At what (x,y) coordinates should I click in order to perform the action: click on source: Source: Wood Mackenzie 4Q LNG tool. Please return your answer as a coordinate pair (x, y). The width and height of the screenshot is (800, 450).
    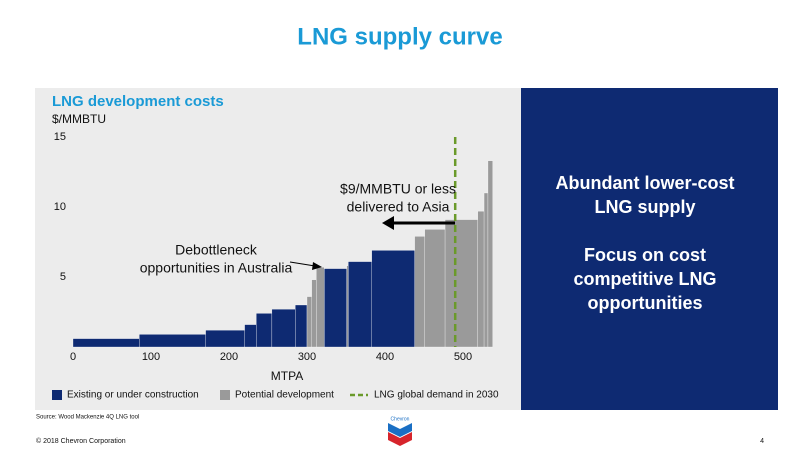
    Looking at the image, I should click on (87, 418).